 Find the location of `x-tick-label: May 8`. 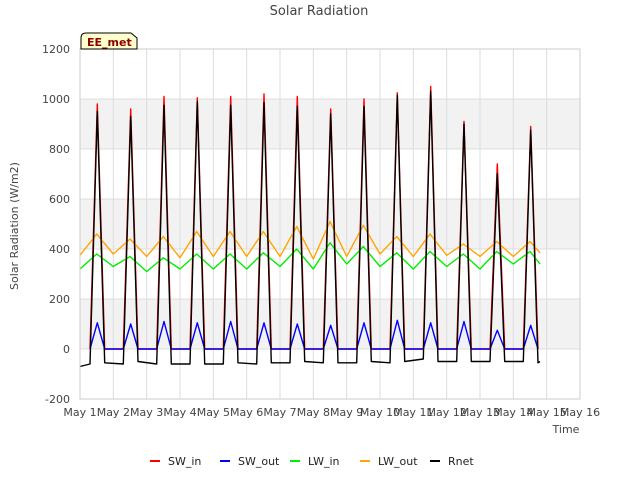

x-tick-label: May 8 is located at coordinates (313, 412).